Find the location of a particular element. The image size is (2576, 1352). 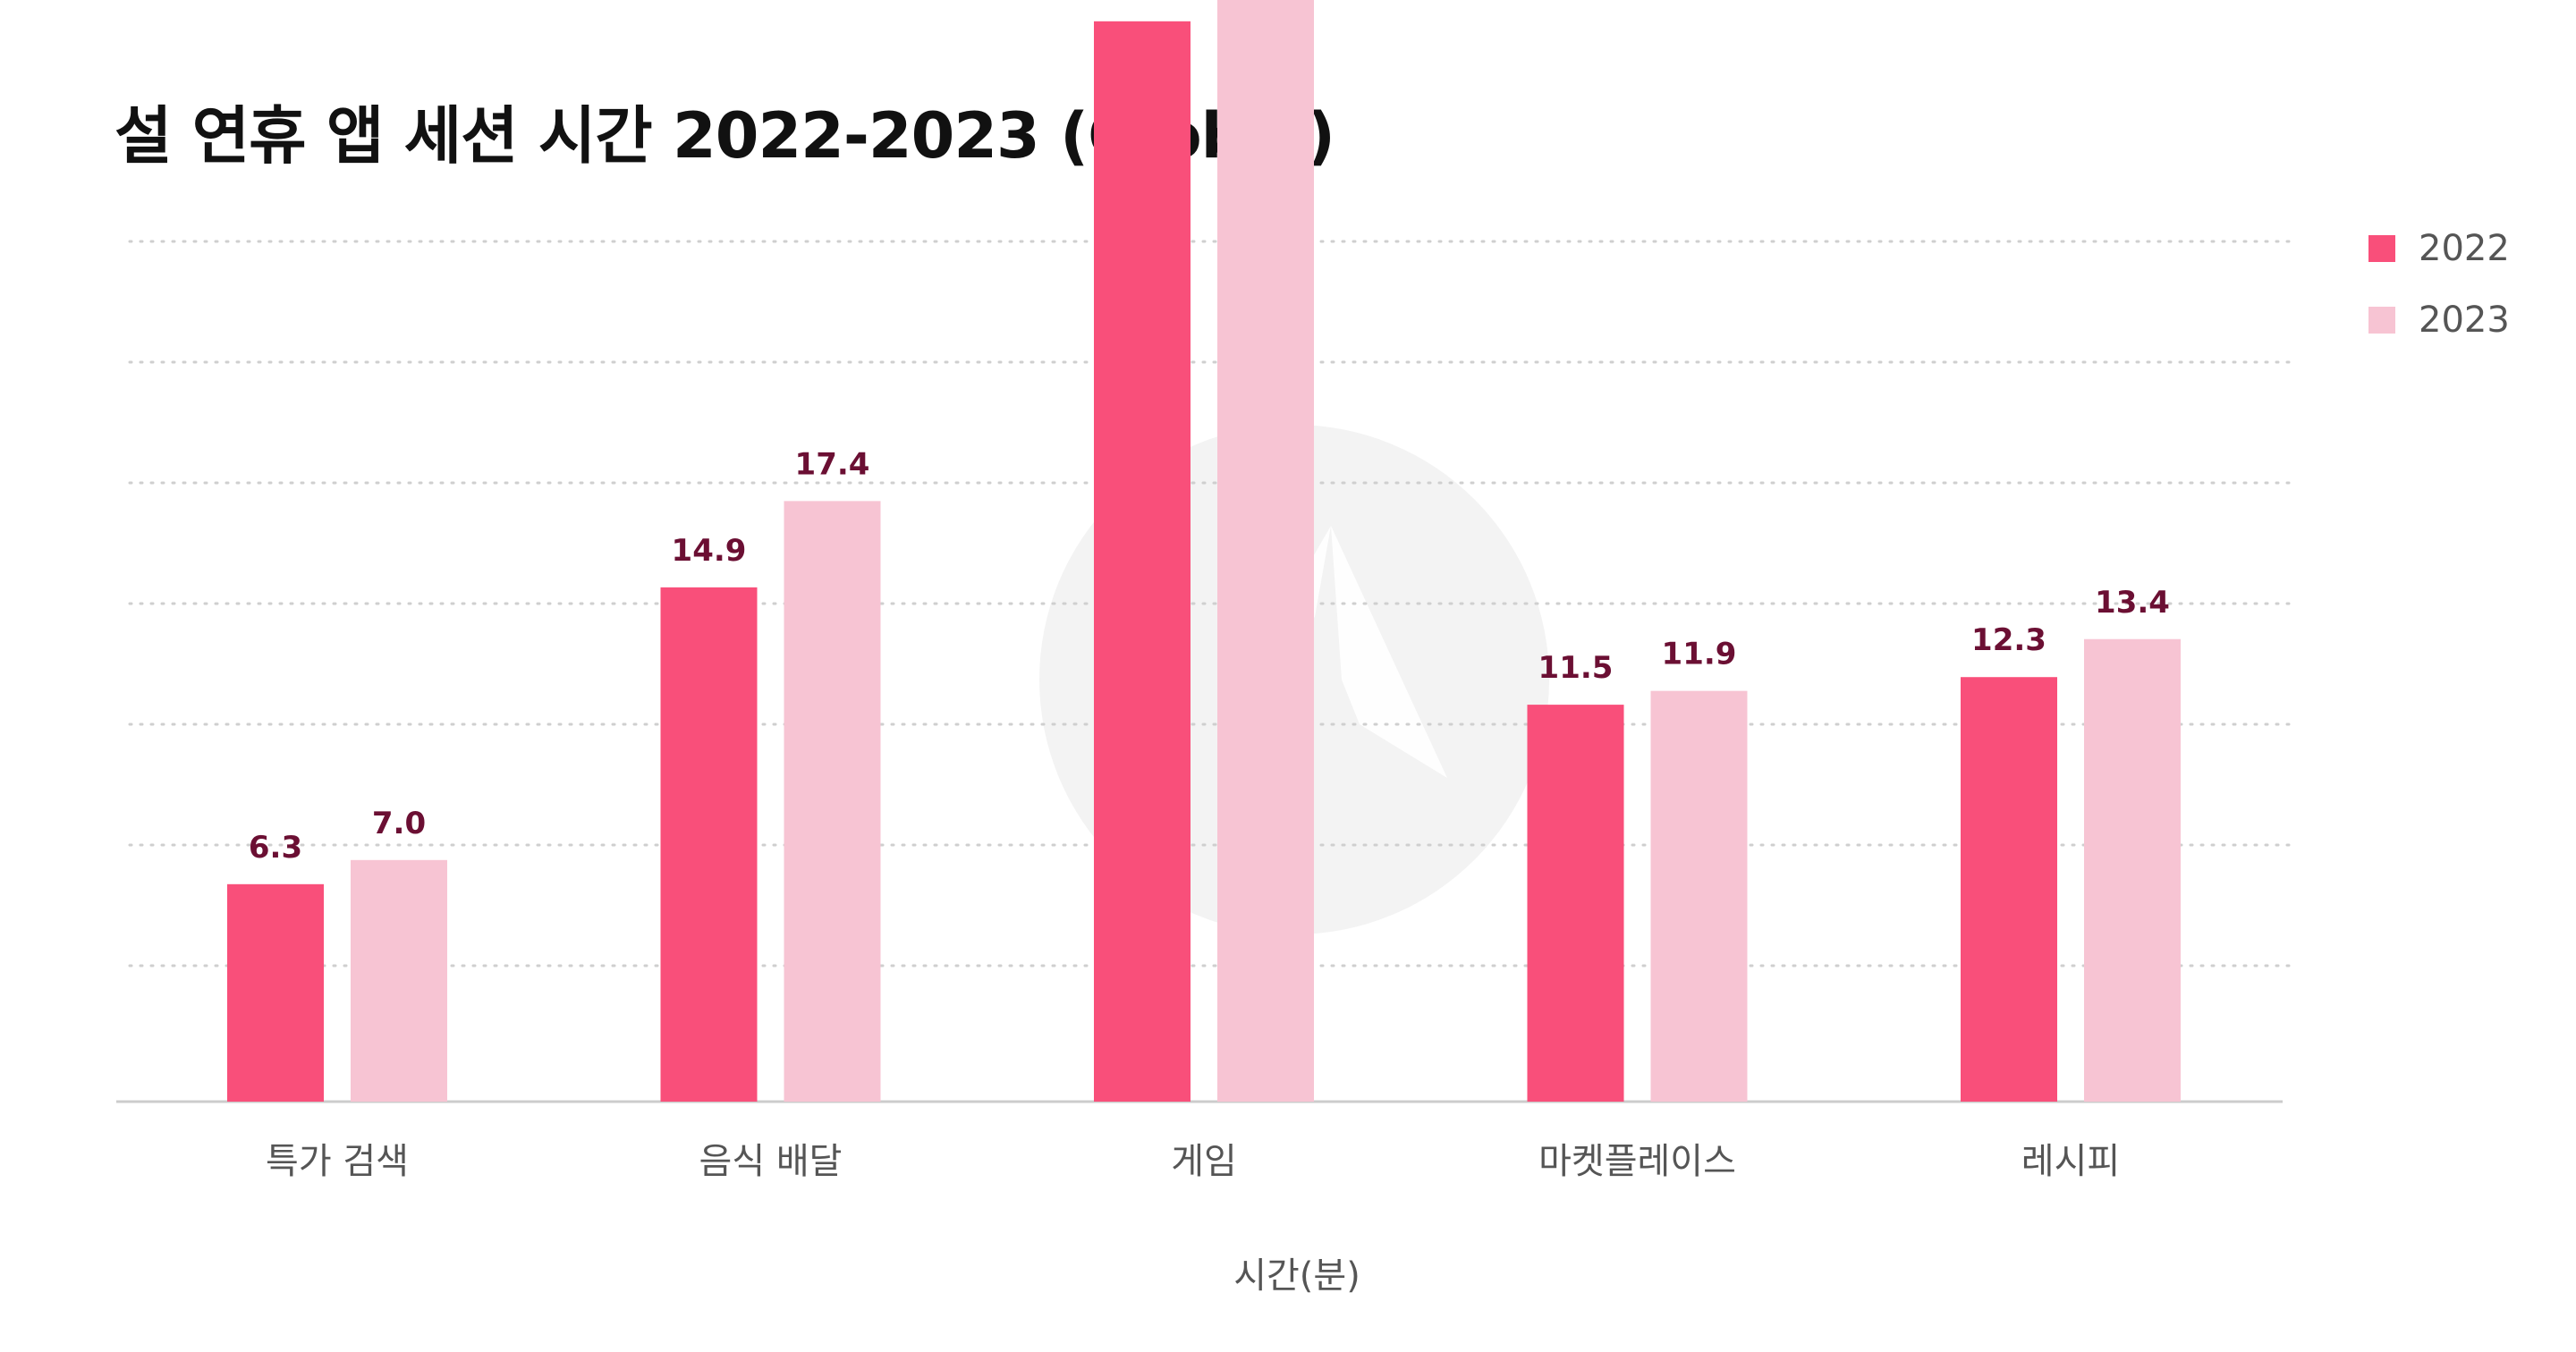

x-axis-label: 시간(분) is located at coordinates (1296, 1276).